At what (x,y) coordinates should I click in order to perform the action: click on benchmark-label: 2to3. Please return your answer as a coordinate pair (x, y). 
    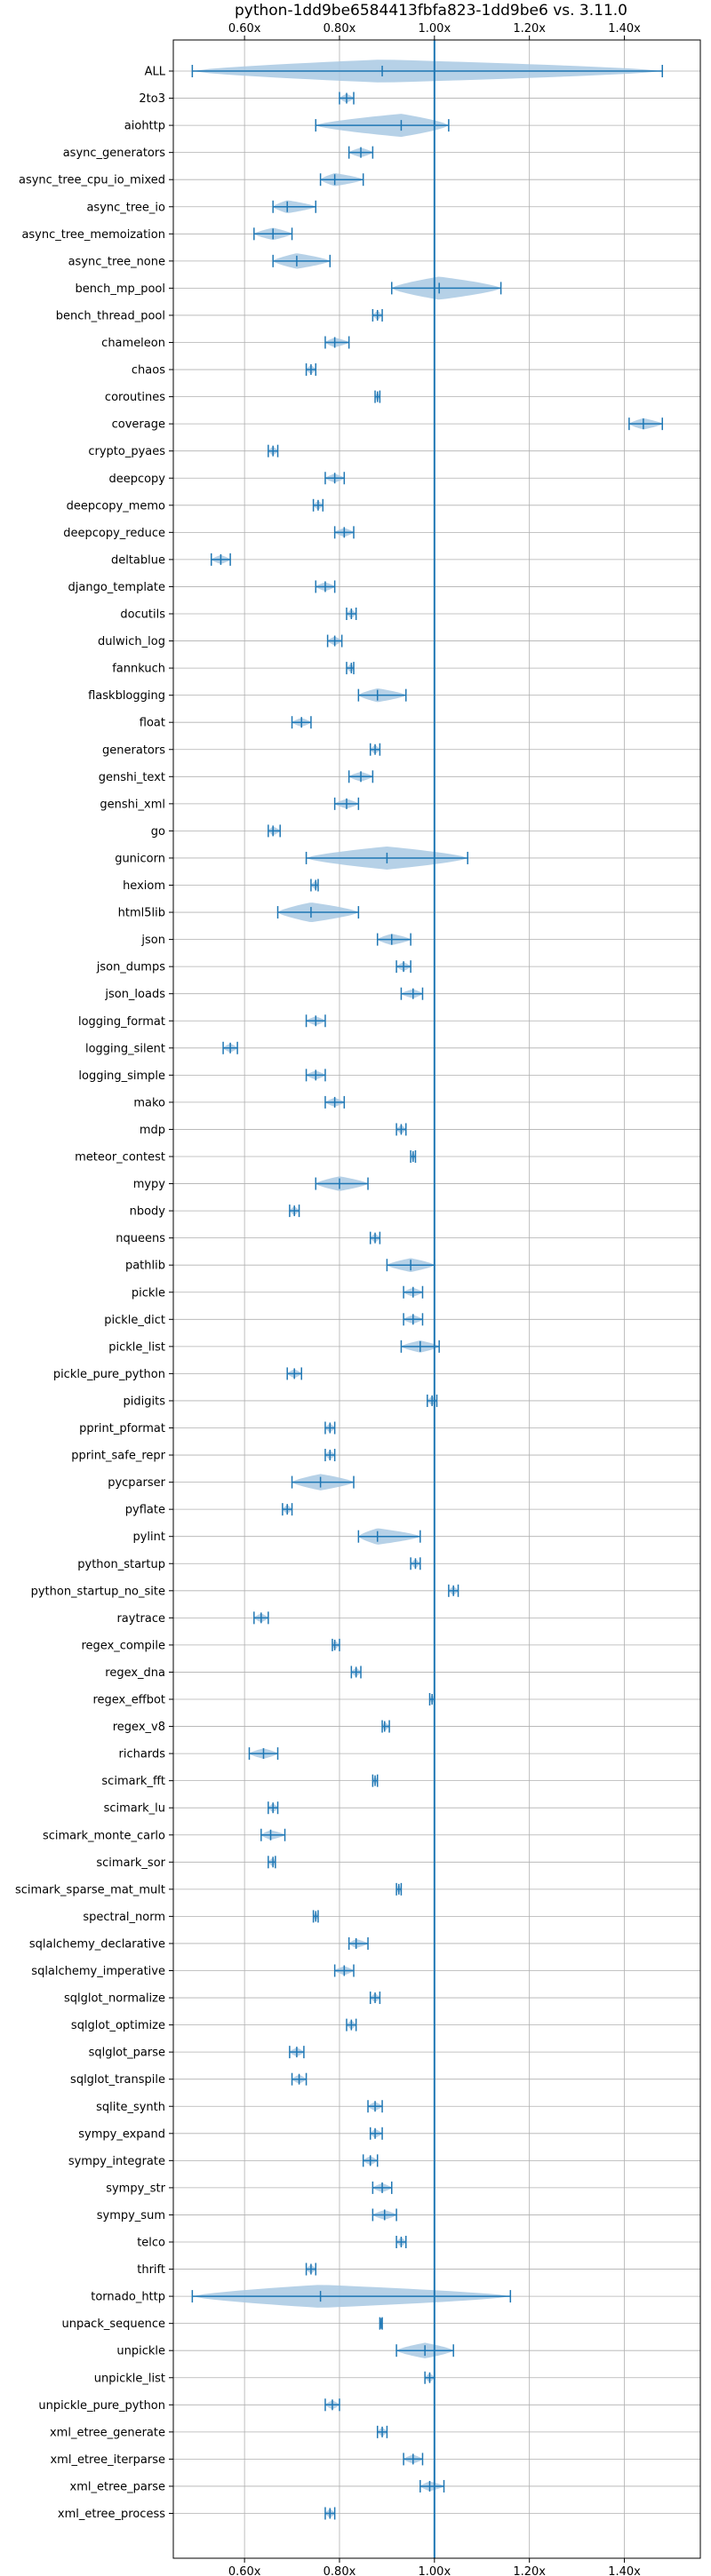
    Looking at the image, I should click on (152, 99).